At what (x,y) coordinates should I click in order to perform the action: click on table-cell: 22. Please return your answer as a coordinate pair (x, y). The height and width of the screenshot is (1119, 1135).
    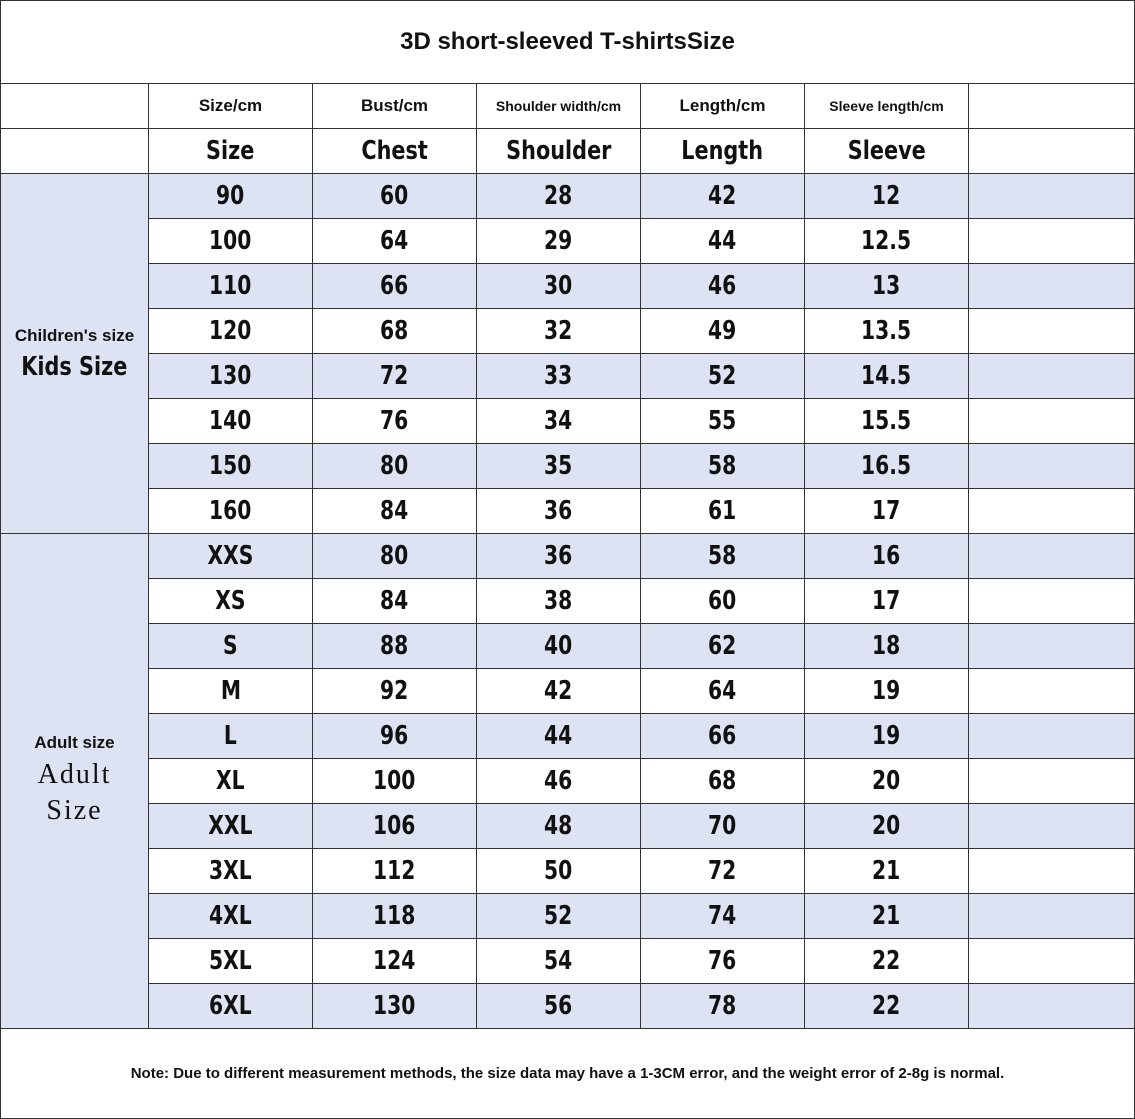
    Looking at the image, I should click on (887, 961).